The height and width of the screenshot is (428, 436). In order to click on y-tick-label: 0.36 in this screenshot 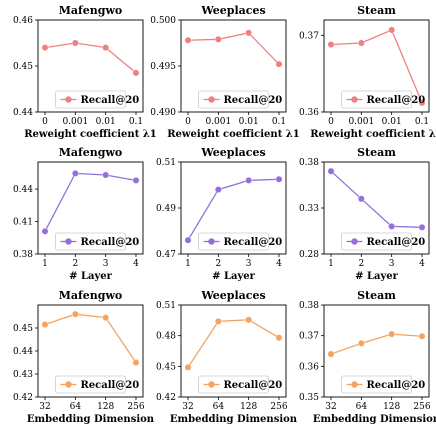, I will do `click(309, 367)`.